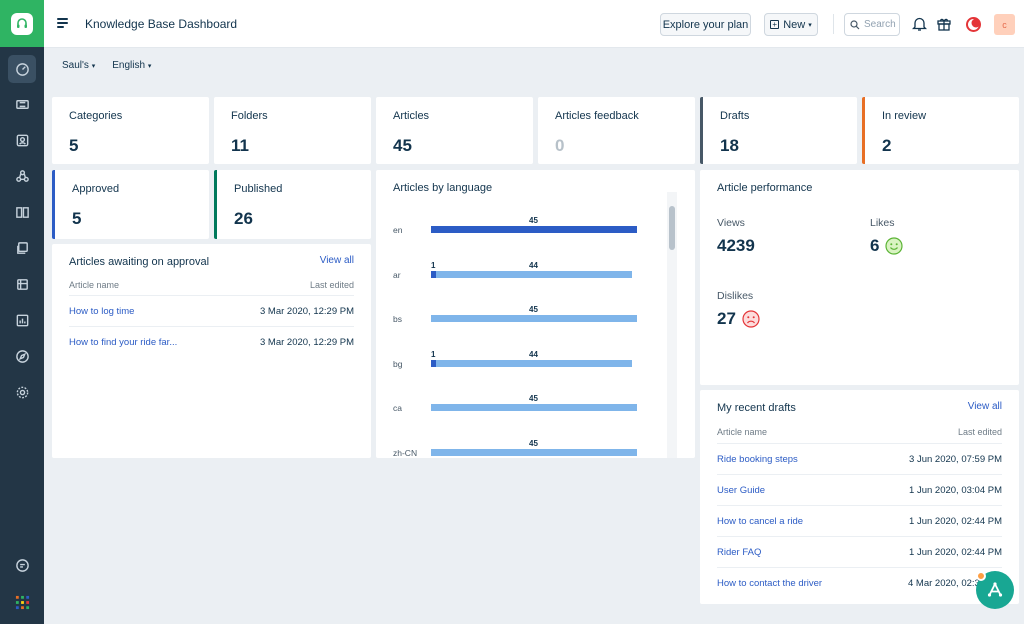 This screenshot has height=624, width=1024. What do you see at coordinates (859, 458) in the screenshot?
I see `table-row: Ride booking steps 3 Jun 2020, 07:59 PM` at bounding box center [859, 458].